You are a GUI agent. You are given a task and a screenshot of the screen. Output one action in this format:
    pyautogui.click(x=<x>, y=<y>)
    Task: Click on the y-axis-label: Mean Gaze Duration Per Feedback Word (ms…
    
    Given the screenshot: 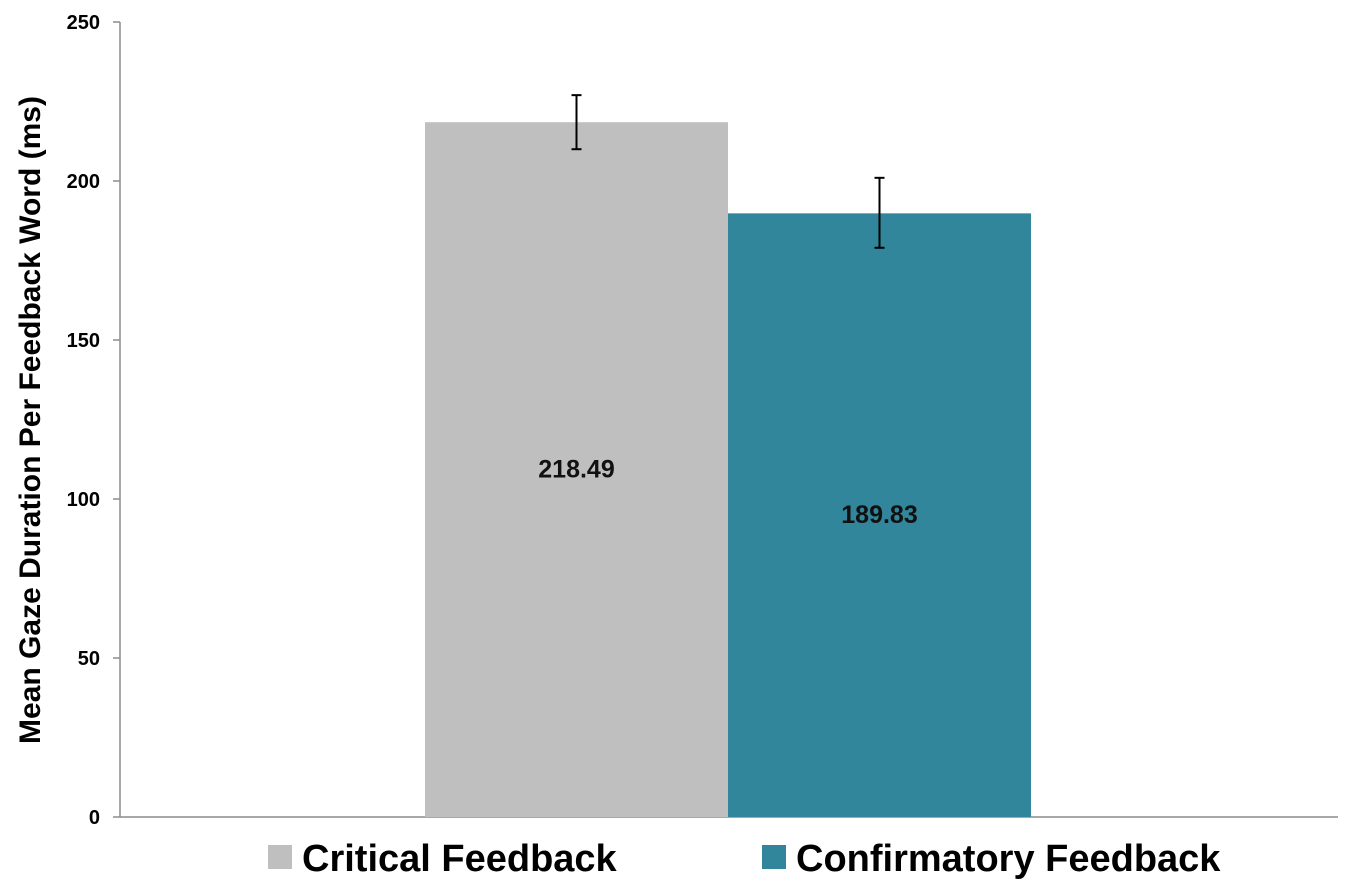 What is the action you would take?
    pyautogui.click(x=30, y=420)
    